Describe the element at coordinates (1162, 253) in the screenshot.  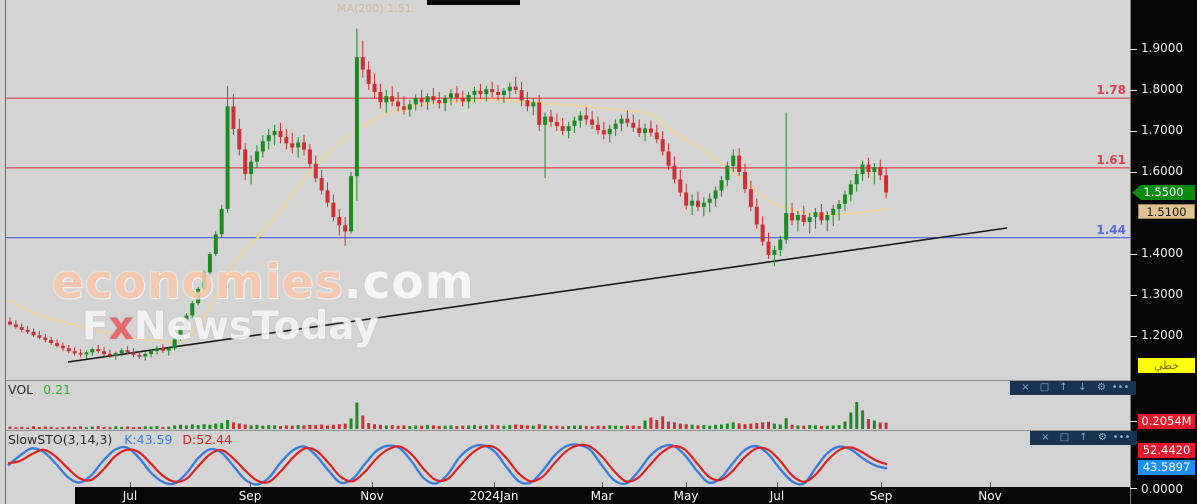
I see `price-tick-label: 1.4000` at that location.